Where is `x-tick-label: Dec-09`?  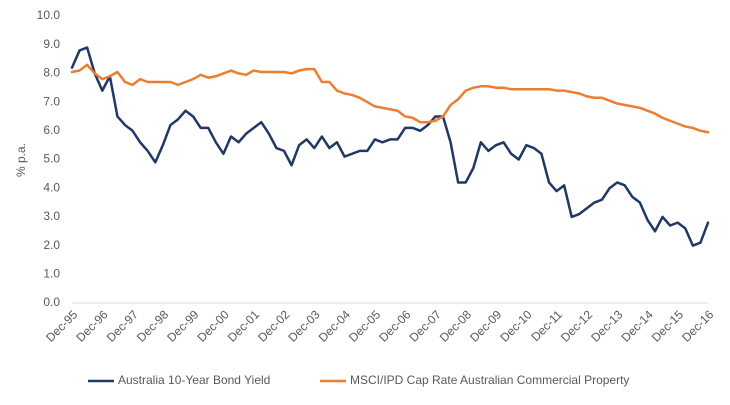
x-tick-label: Dec-09 is located at coordinates (485, 325).